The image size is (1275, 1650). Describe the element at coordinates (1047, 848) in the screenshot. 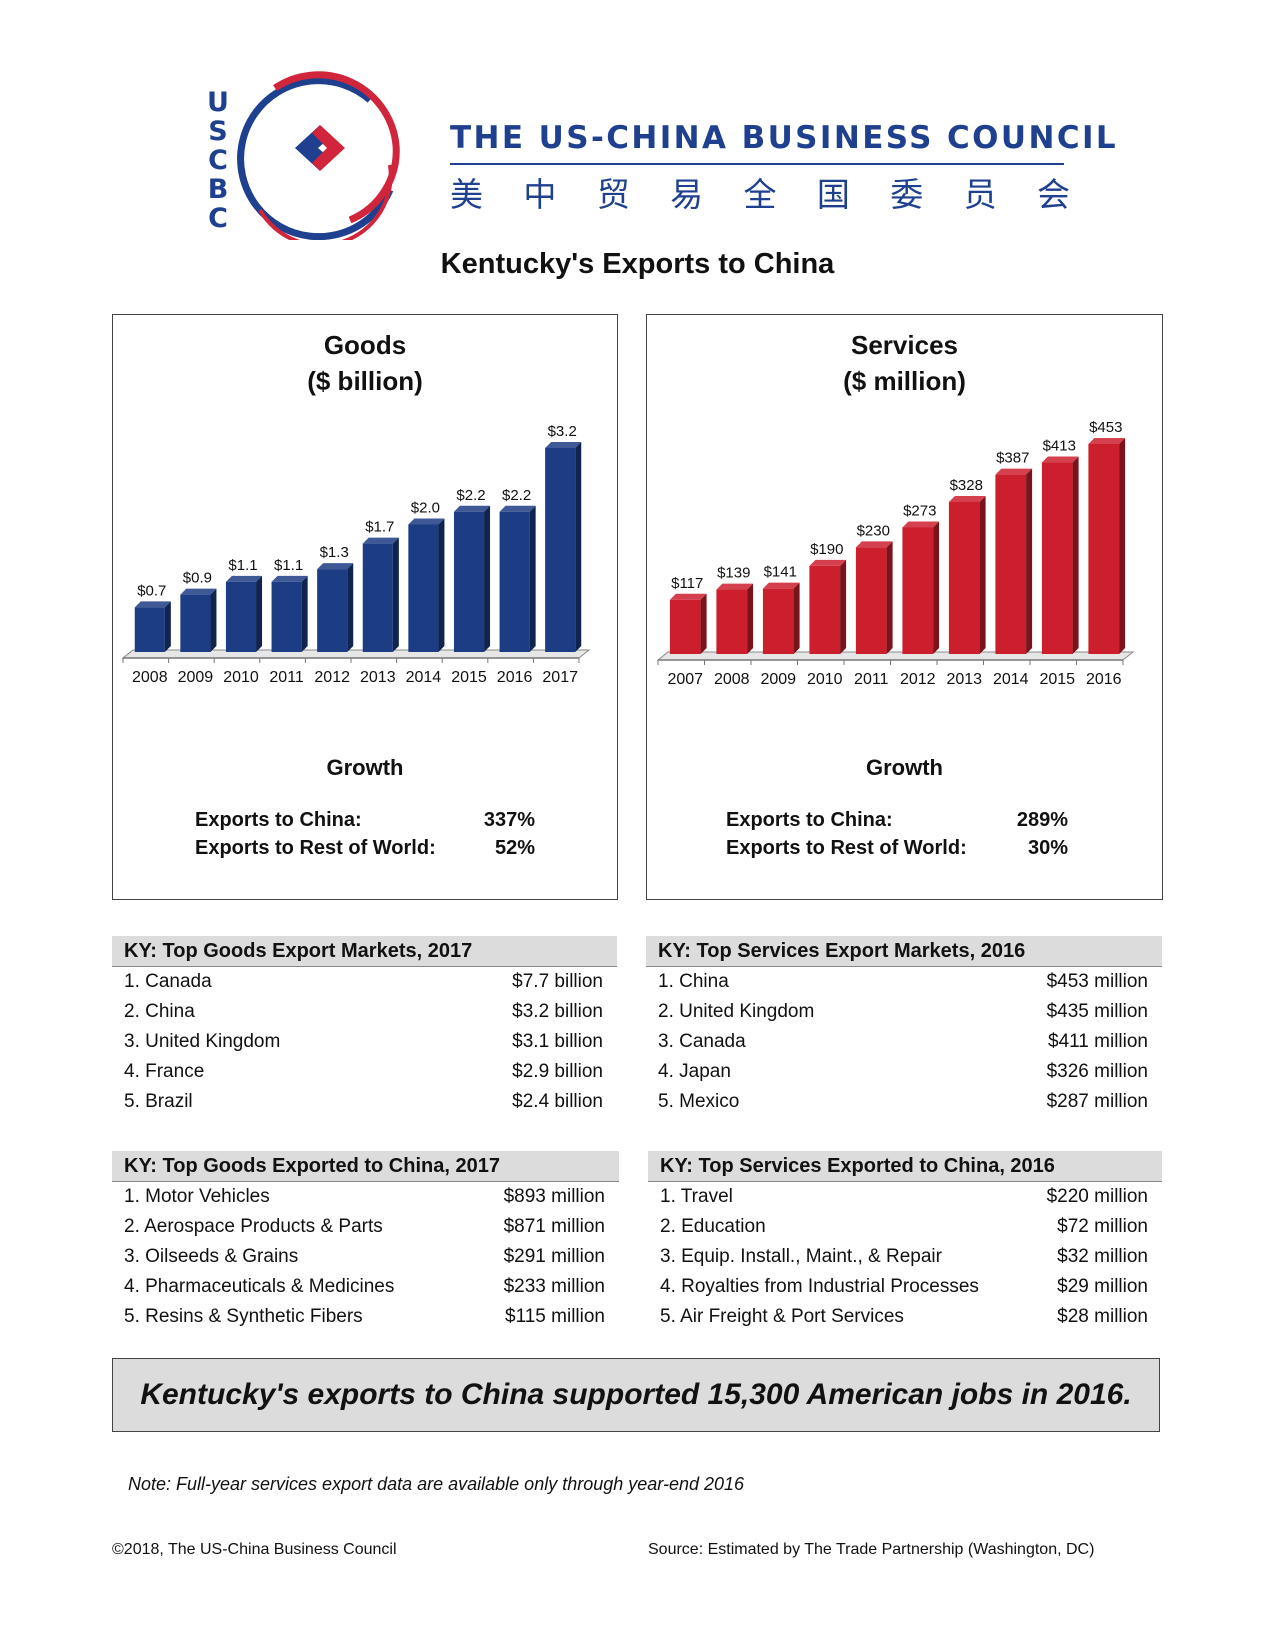

I see `services-growth-value-world: 30%` at that location.